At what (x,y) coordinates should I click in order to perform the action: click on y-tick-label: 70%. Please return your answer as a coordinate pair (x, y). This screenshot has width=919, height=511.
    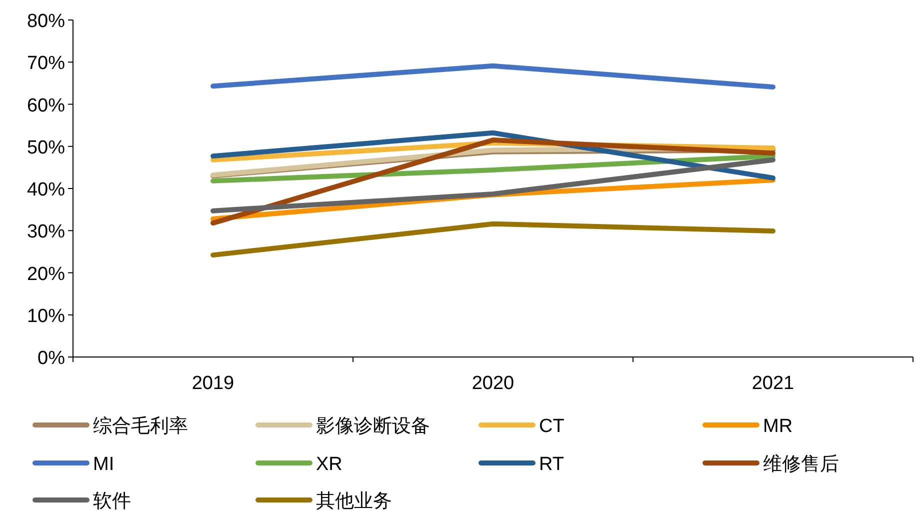
    Looking at the image, I should click on (46, 63).